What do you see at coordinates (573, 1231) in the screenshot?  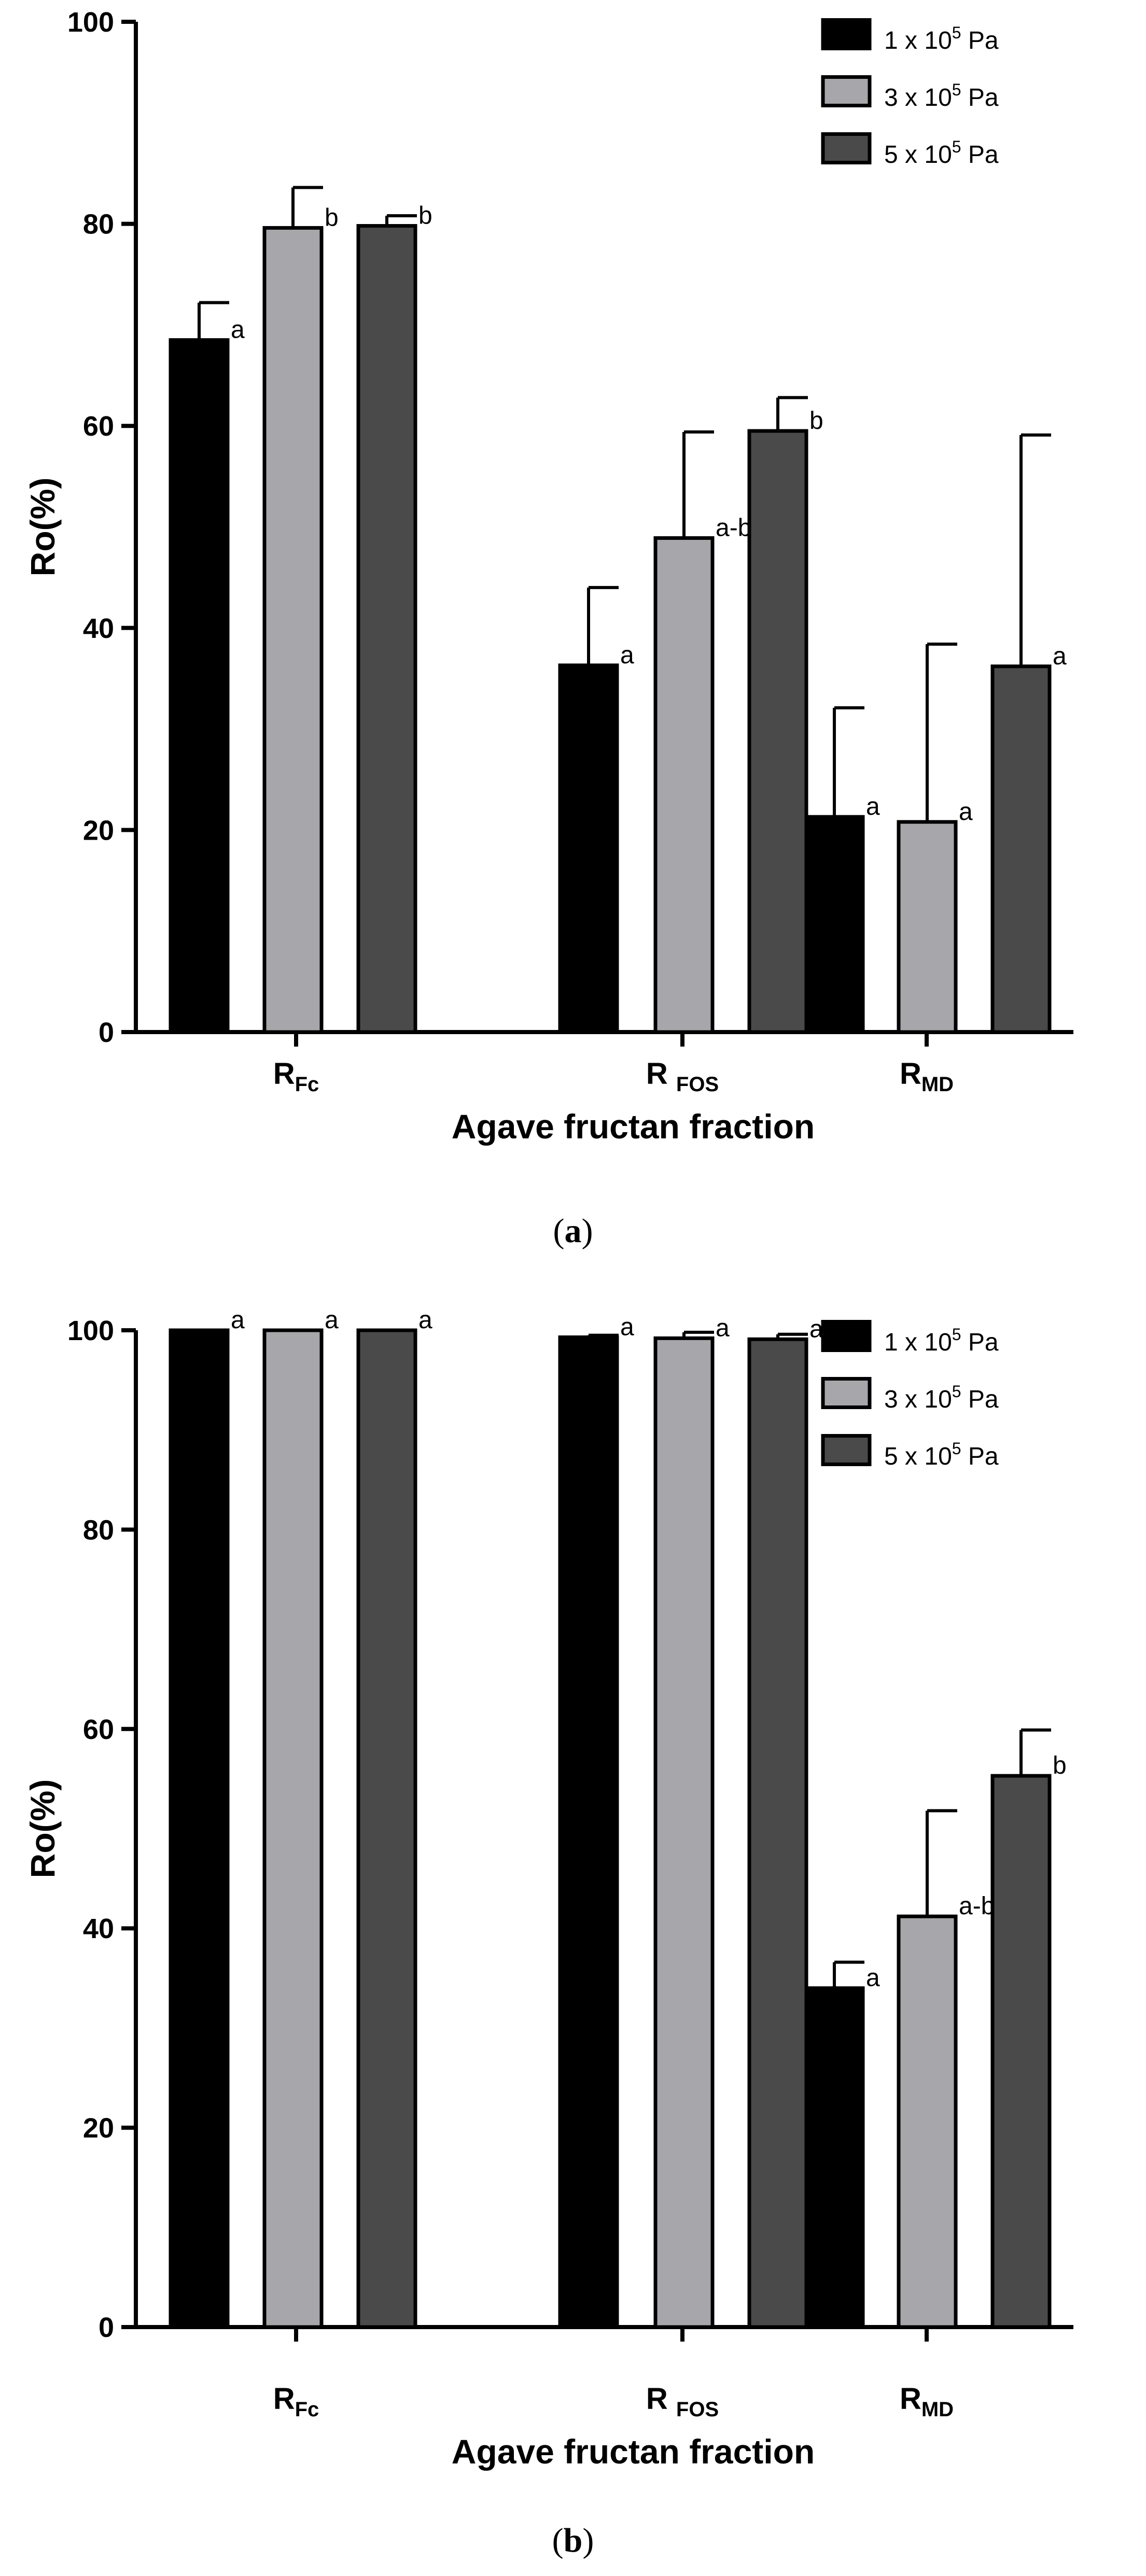 I see `panel-label-a: (a)` at bounding box center [573, 1231].